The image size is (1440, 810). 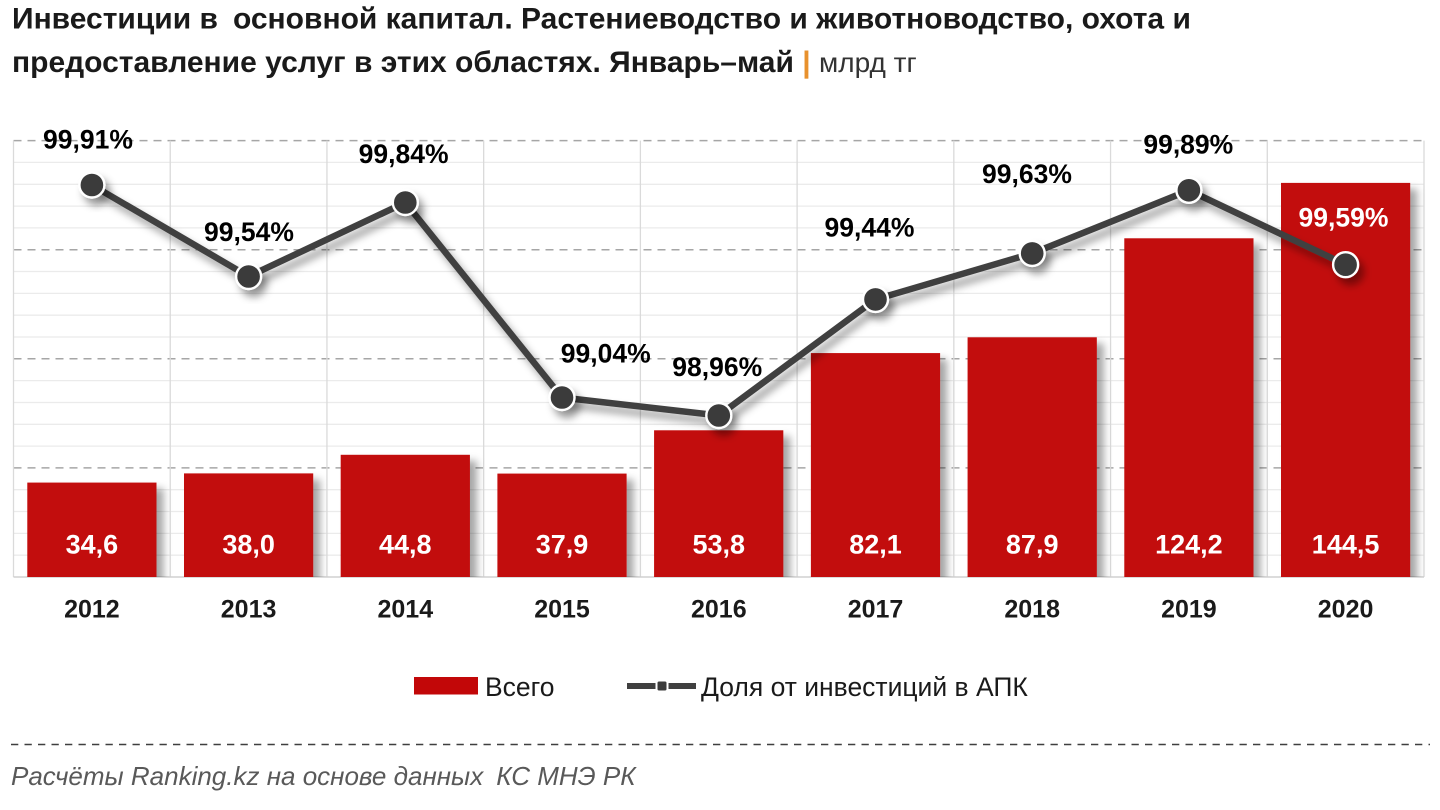 I want to click on svg-text: 98,96%, so click(x=717, y=367).